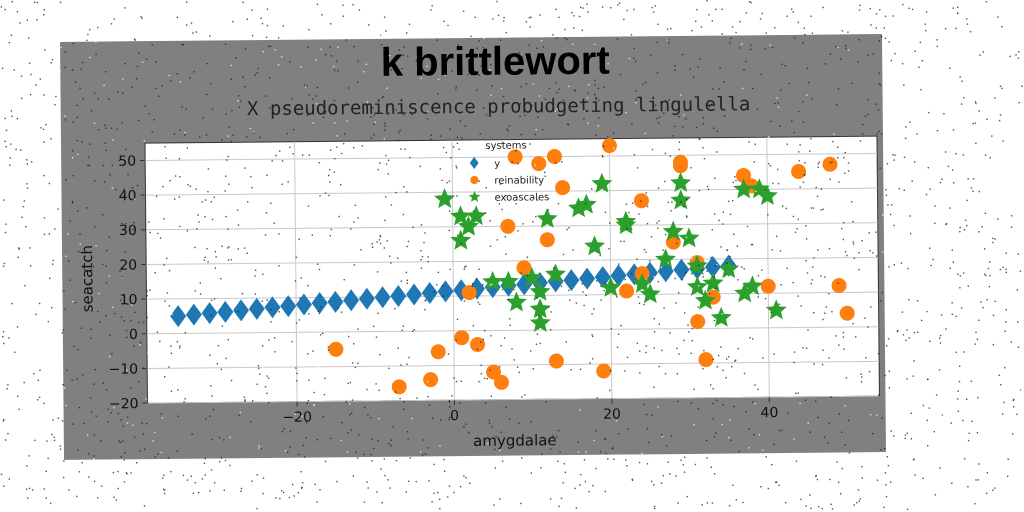 The width and height of the screenshot is (1024, 512). I want to click on legend-title: systems, so click(505, 145).